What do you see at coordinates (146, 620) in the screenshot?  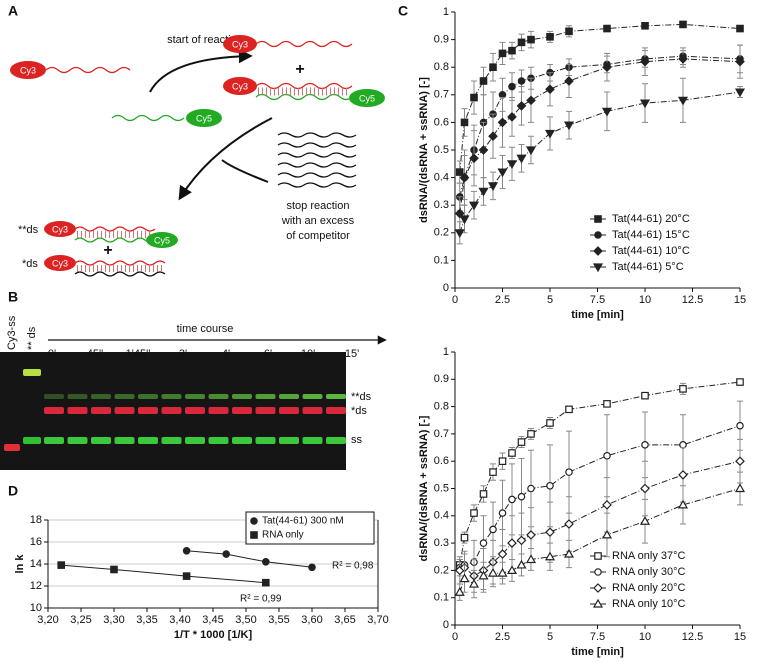 I see `x-tick-label: 3,35` at bounding box center [146, 620].